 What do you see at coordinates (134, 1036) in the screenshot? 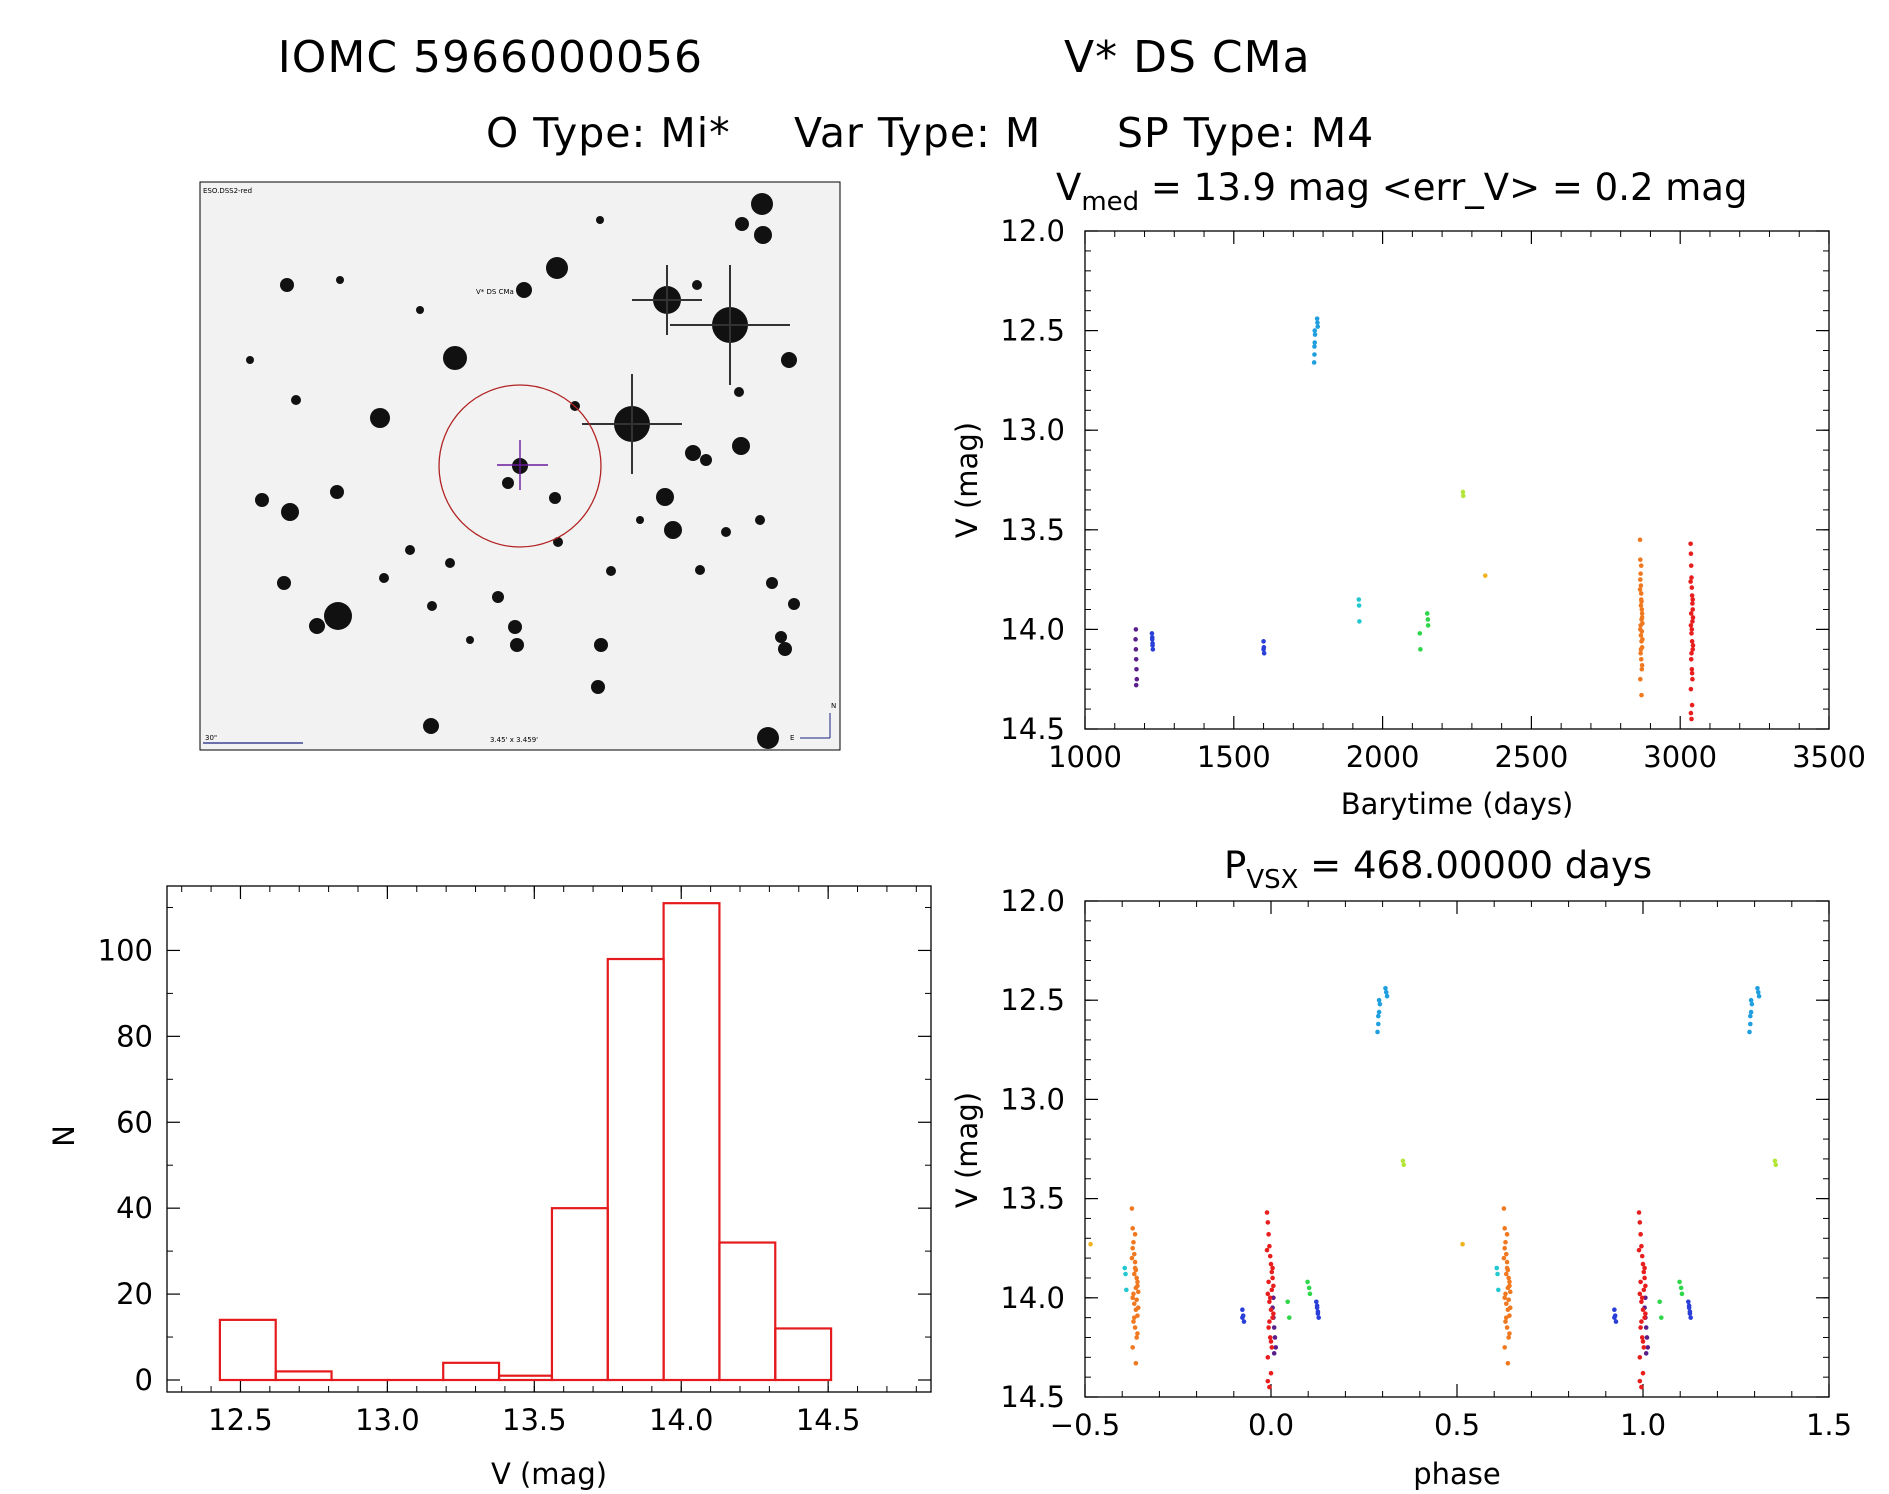
I see `y-tick-label: 80` at bounding box center [134, 1036].